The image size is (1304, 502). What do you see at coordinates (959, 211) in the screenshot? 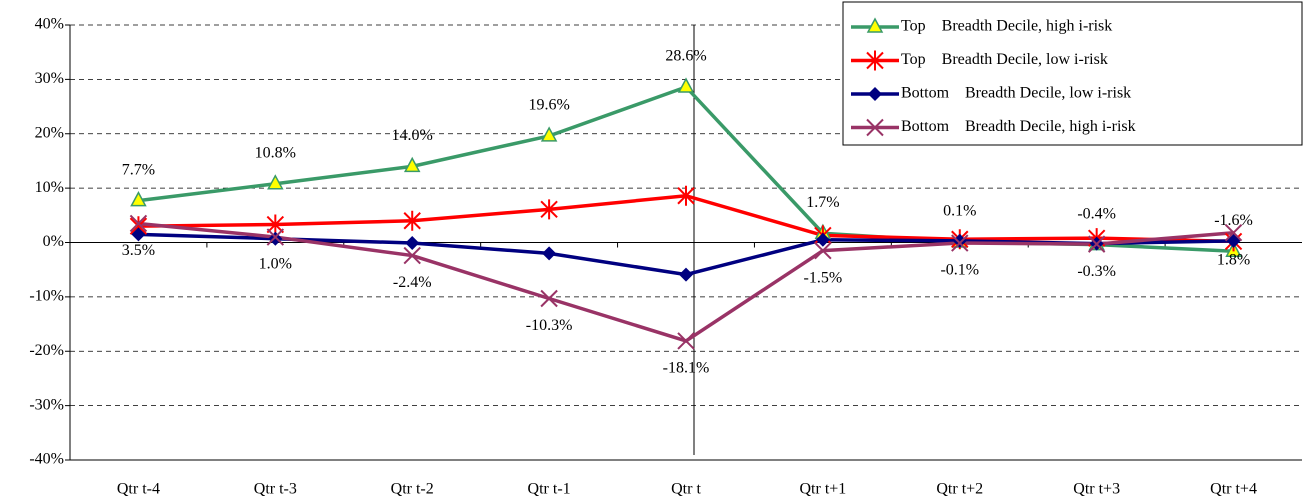
I see `value-label: 0.1%` at bounding box center [959, 211].